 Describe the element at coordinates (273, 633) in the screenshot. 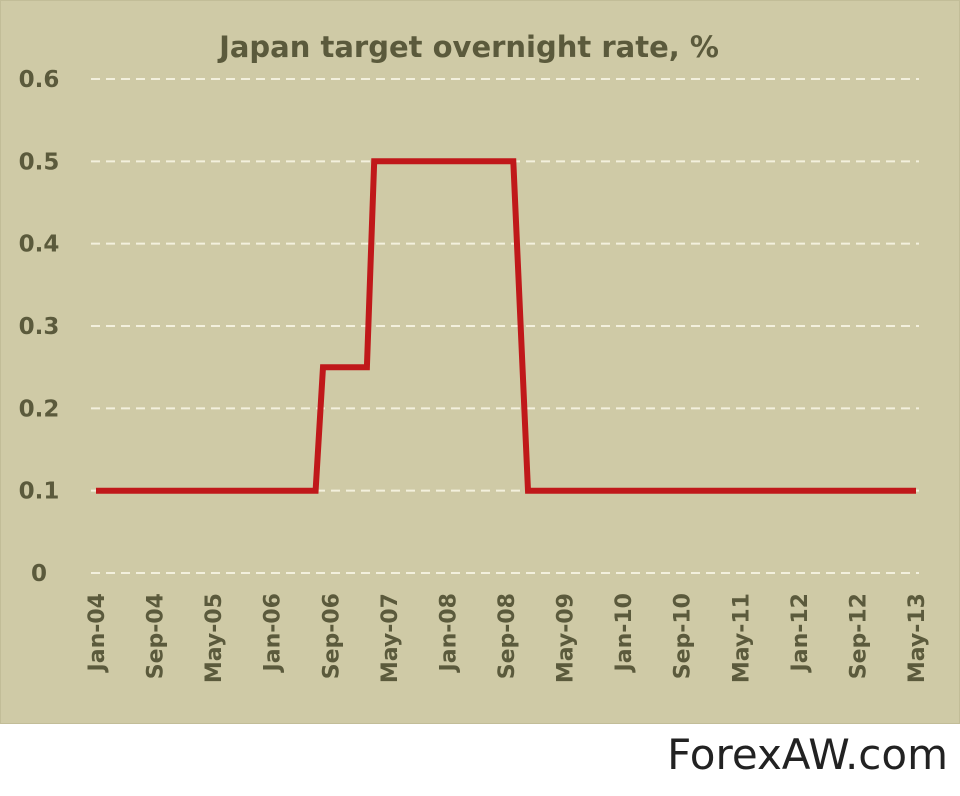

I see `x-tick-label: Jan-06` at that location.